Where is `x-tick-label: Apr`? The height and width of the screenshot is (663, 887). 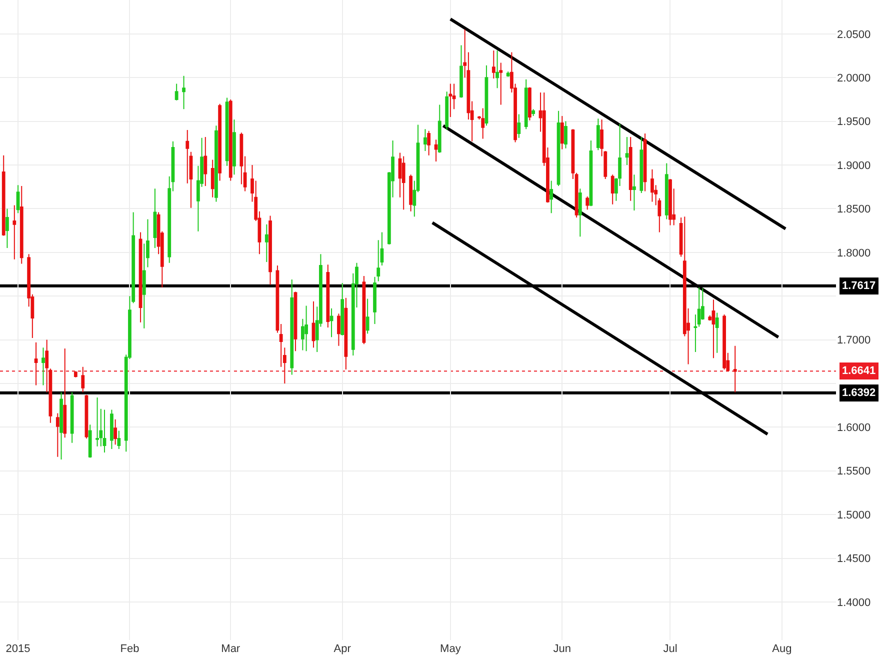
x-tick-label: Apr is located at coordinates (343, 649).